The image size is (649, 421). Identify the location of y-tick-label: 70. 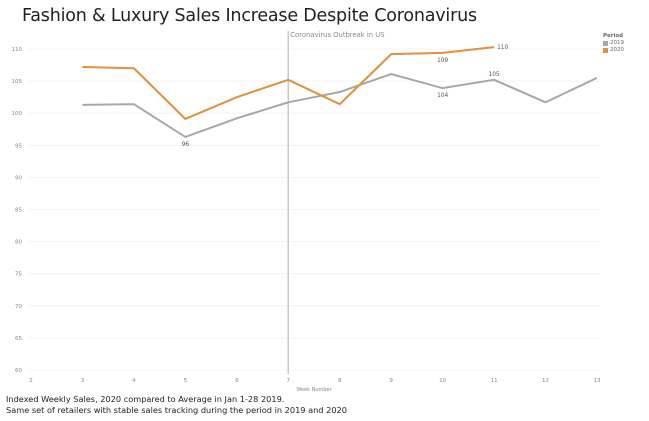
(18, 307).